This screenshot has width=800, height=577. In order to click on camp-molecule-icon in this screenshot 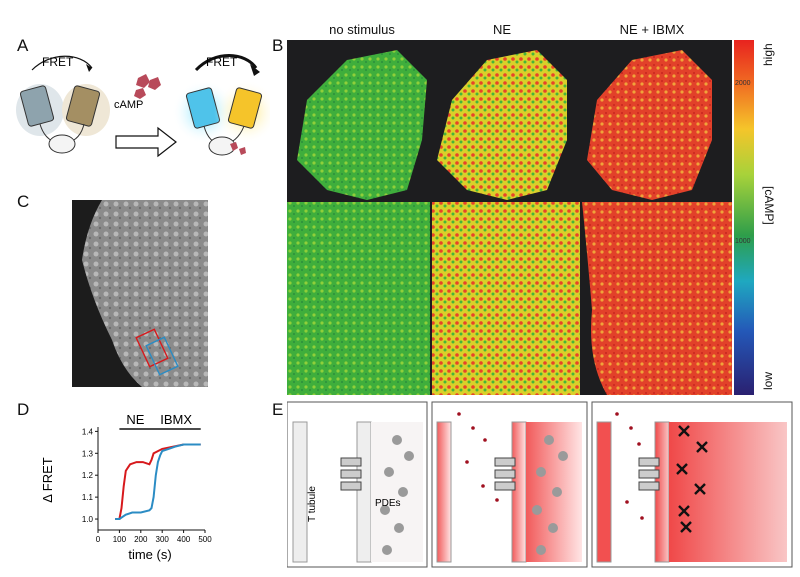, I will do `click(147, 86)`.